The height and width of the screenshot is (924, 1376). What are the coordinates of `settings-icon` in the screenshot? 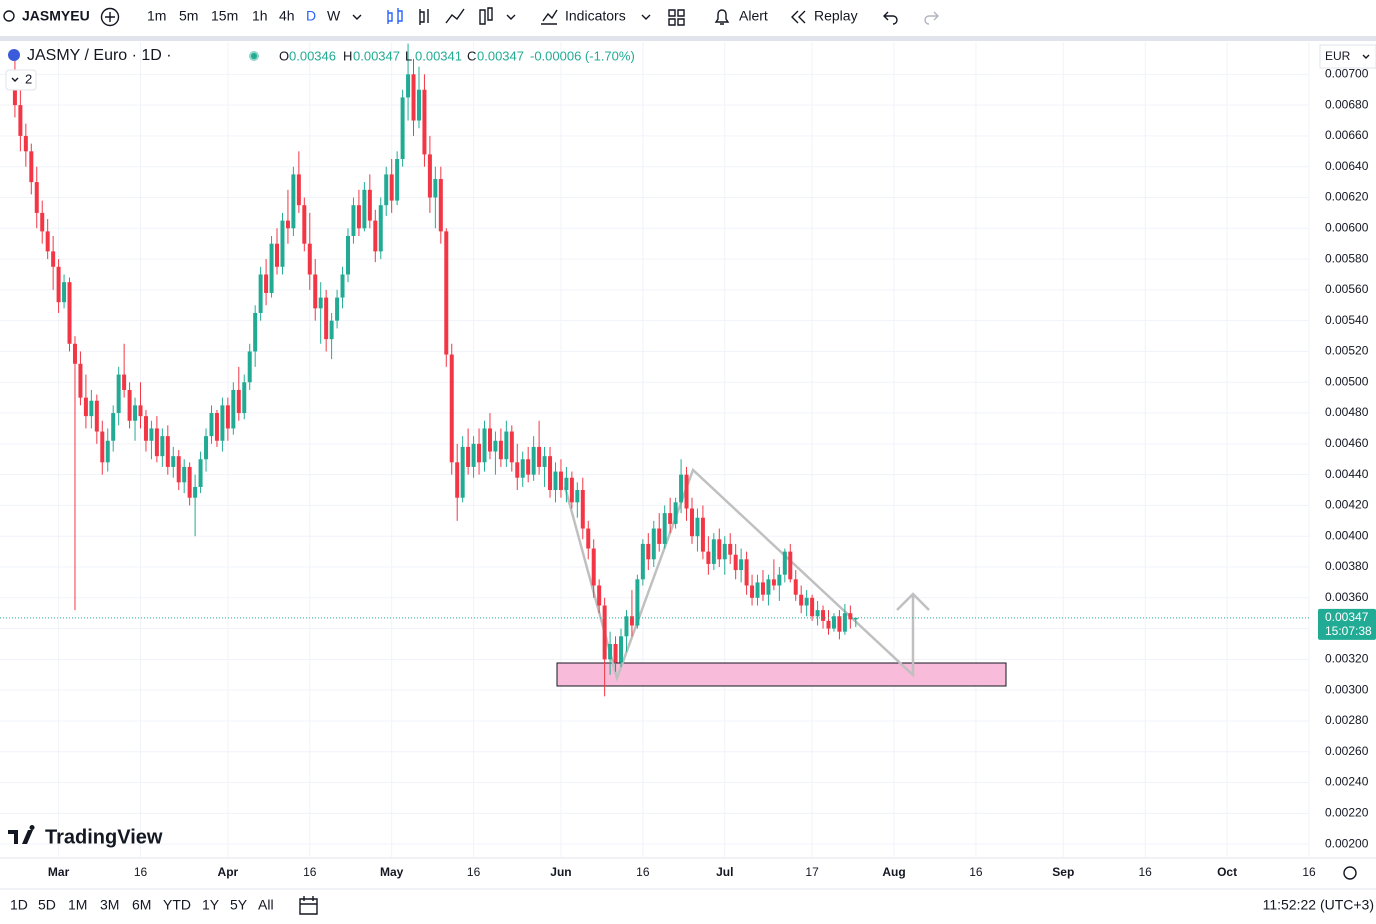 It's located at (1350, 873).